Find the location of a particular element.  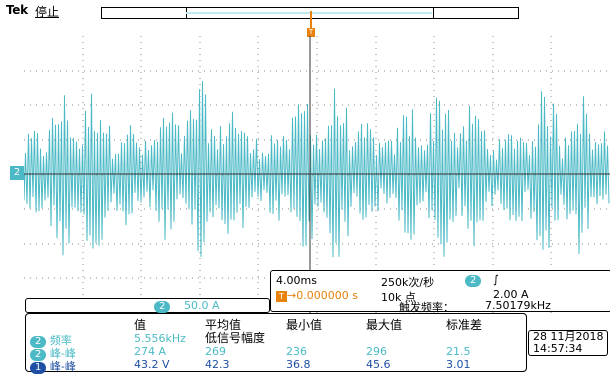

trigger-source-channel: 2 is located at coordinates (473, 281).